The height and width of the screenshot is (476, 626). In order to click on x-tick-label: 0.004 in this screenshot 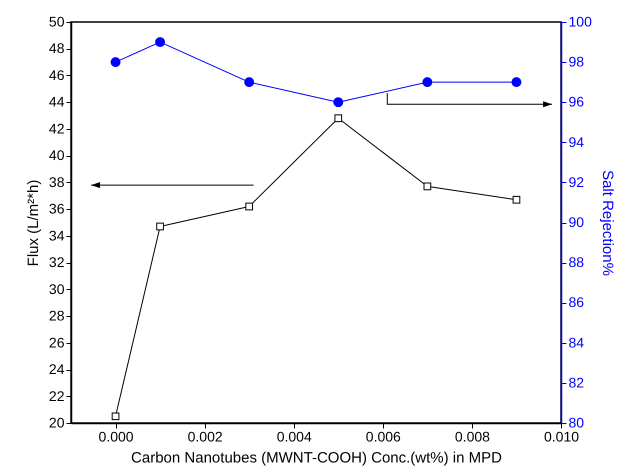, I will do `click(294, 436)`.